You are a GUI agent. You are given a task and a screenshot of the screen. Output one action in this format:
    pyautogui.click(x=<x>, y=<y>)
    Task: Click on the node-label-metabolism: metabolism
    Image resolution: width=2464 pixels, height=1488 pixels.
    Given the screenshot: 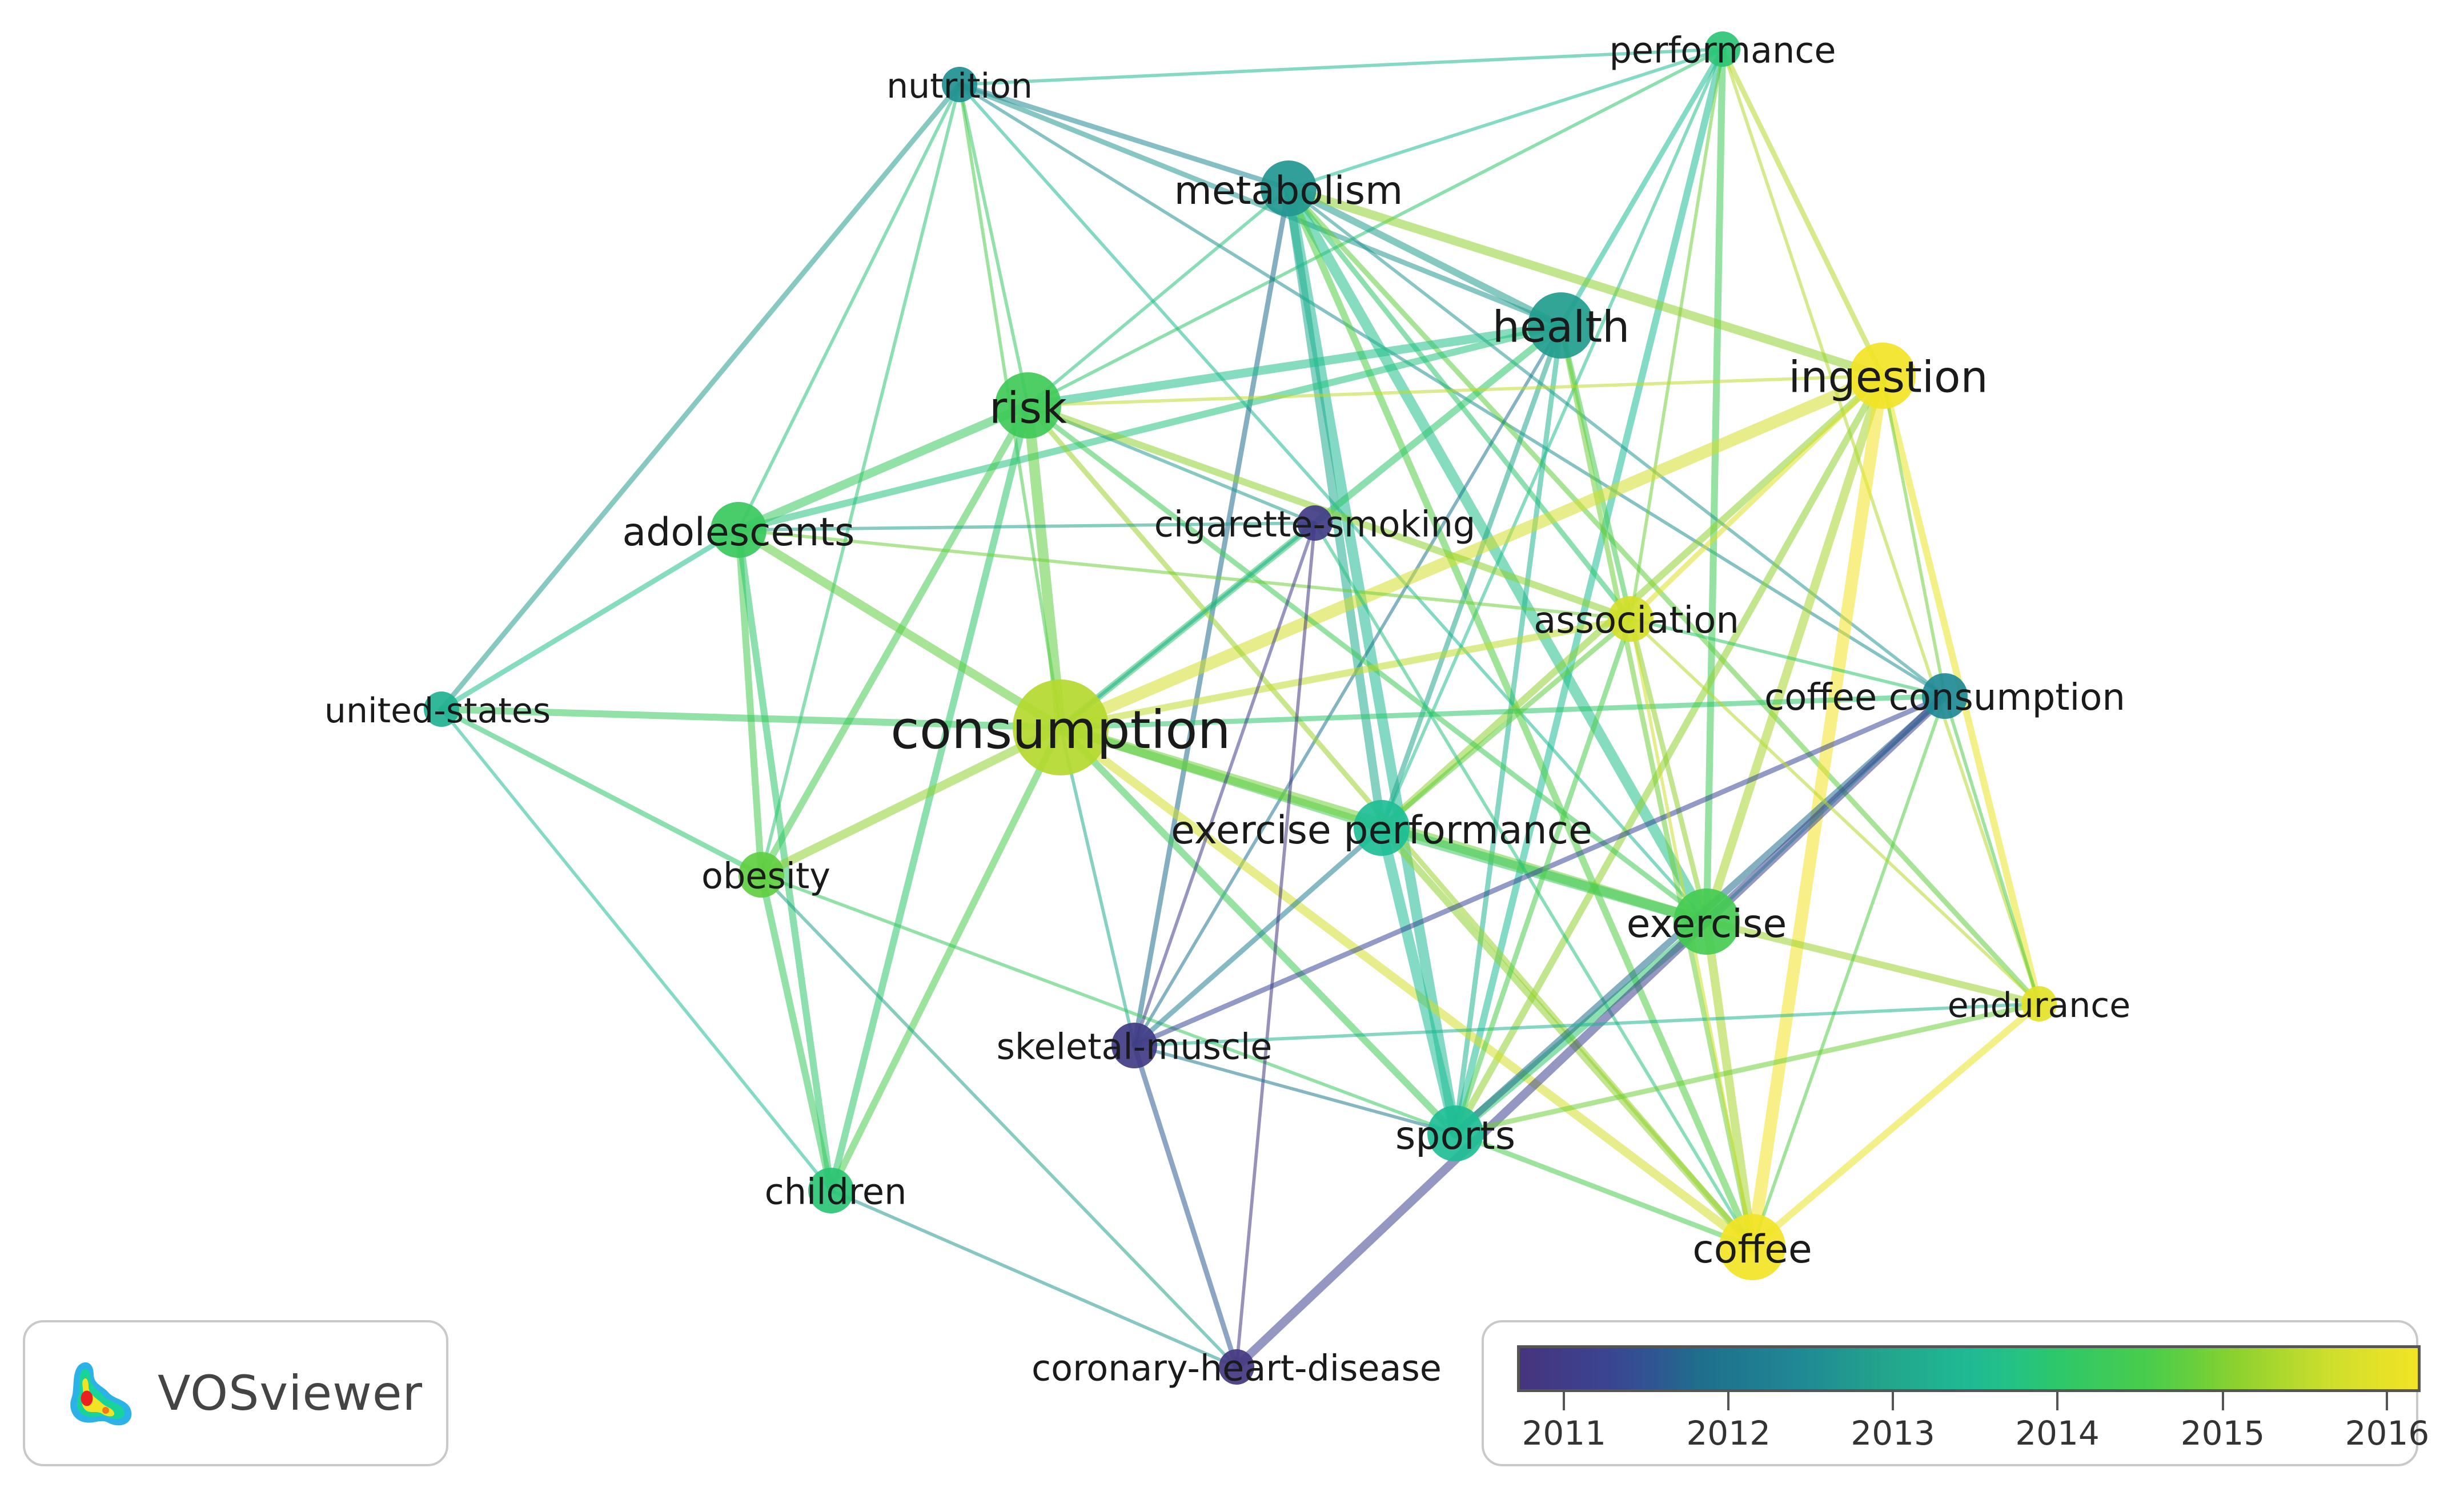 What is the action you would take?
    pyautogui.click(x=1288, y=191)
    